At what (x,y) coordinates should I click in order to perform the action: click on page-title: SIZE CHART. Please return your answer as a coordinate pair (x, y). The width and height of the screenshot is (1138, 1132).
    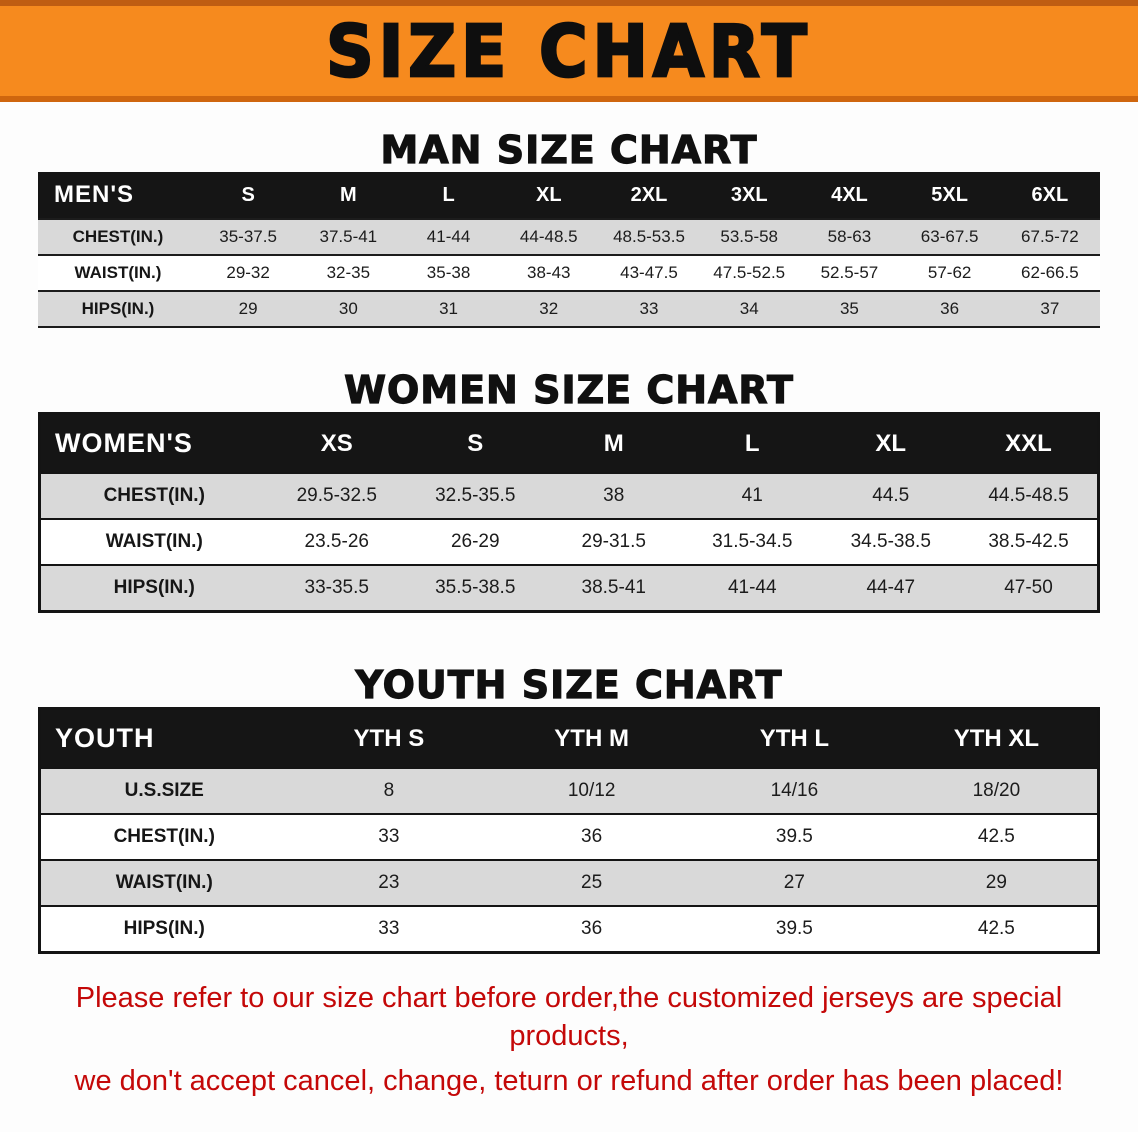
    Looking at the image, I should click on (568, 51).